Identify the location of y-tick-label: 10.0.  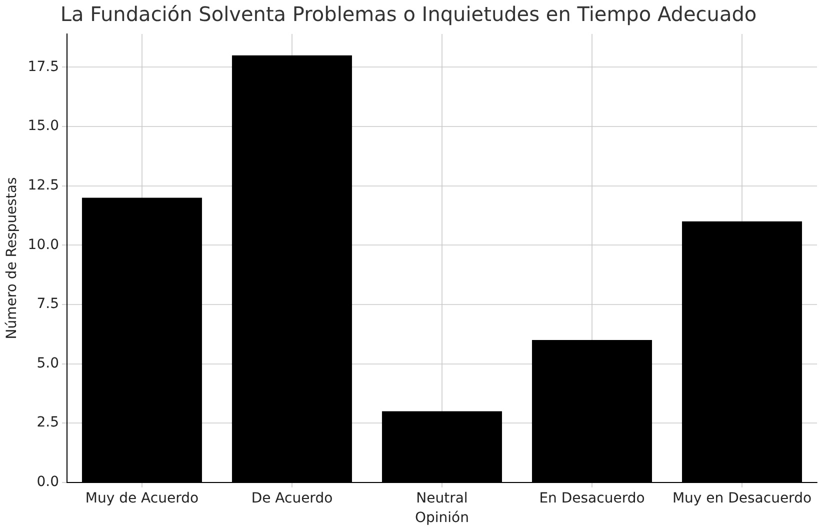
(43, 244).